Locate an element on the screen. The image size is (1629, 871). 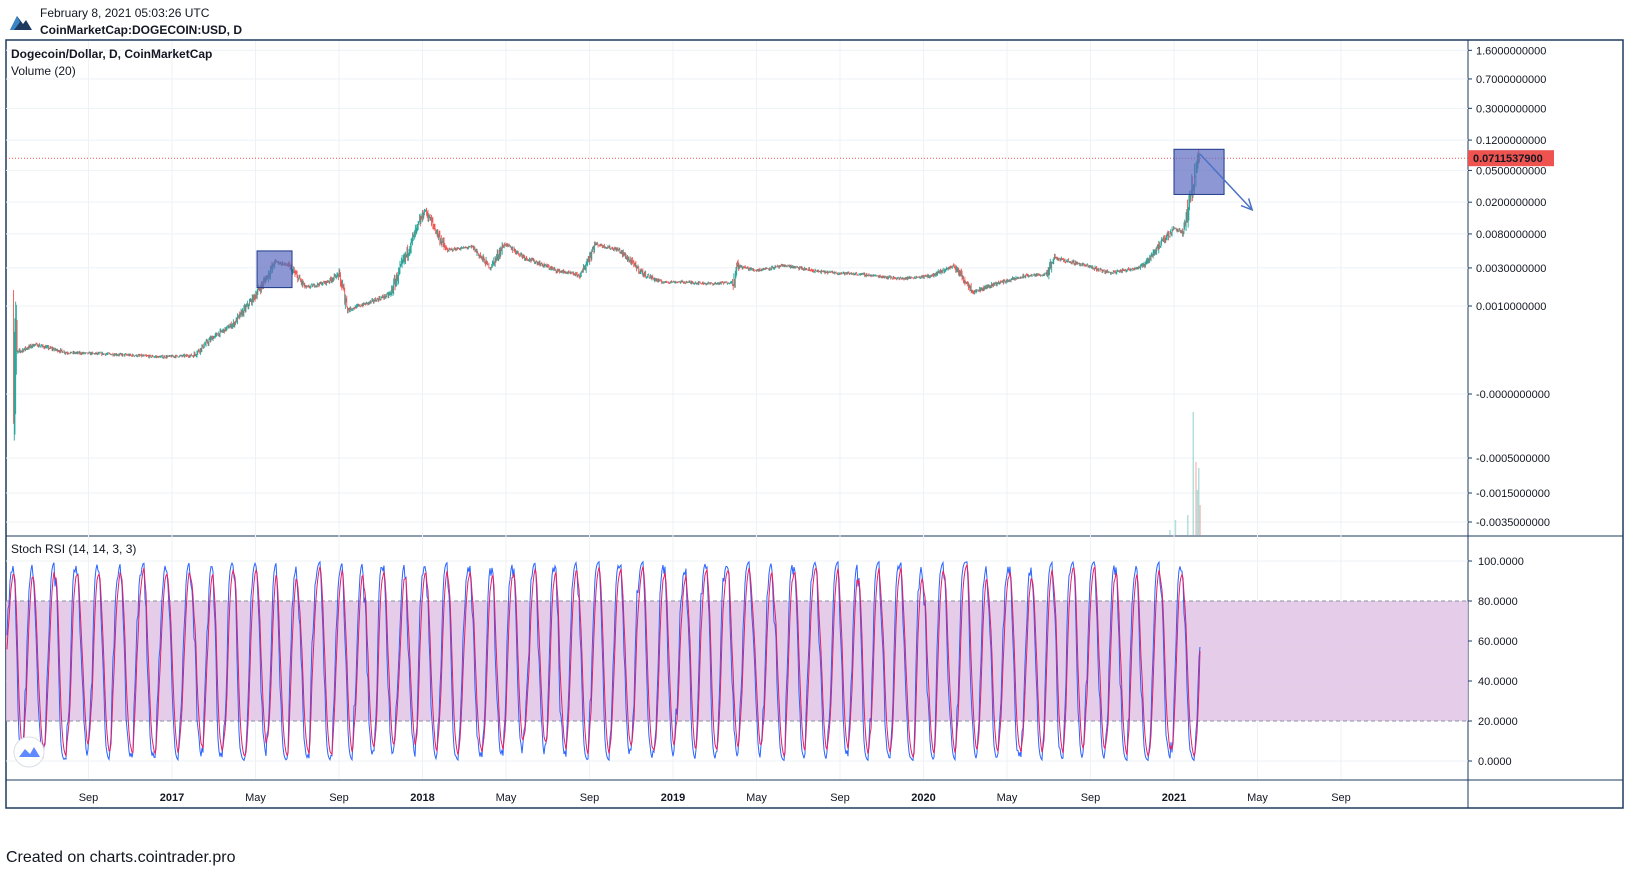
current-price-value: 0.0711537900 is located at coordinates (1508, 159).